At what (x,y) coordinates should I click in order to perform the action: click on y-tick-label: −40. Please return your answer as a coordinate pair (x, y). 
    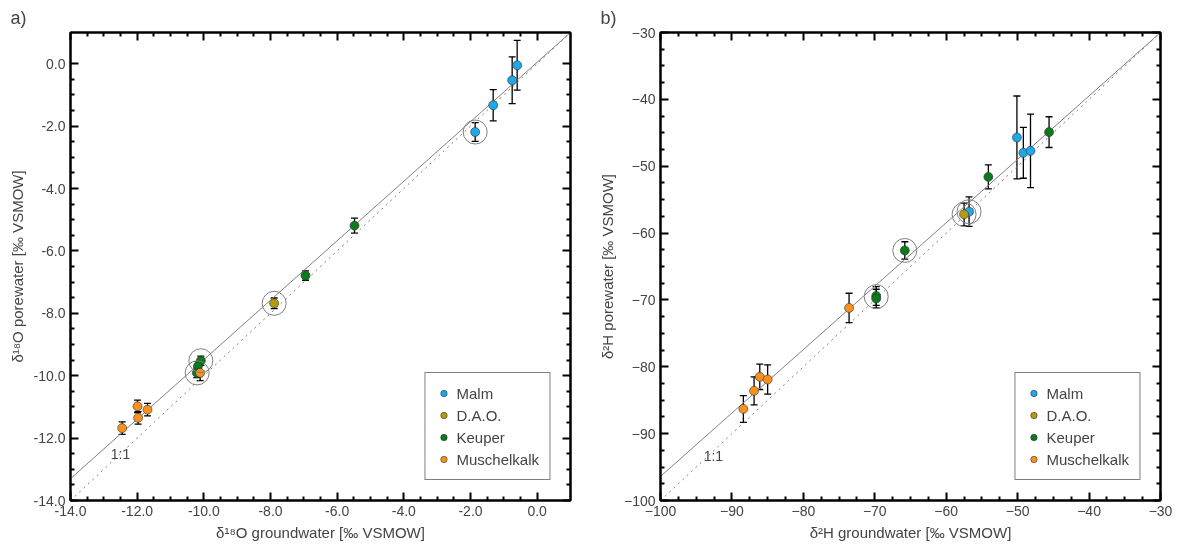
    Looking at the image, I should click on (643, 99).